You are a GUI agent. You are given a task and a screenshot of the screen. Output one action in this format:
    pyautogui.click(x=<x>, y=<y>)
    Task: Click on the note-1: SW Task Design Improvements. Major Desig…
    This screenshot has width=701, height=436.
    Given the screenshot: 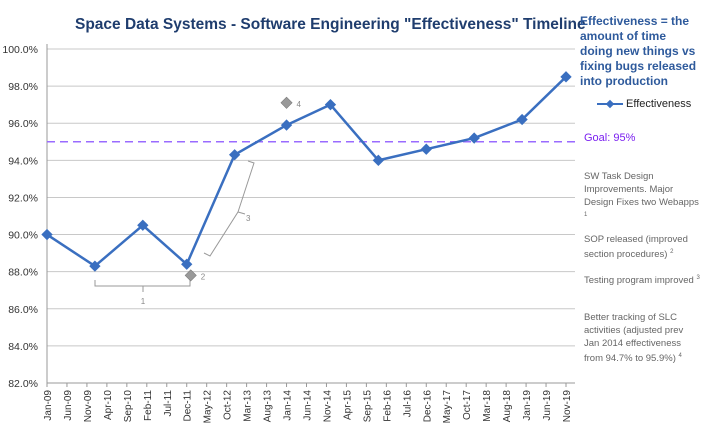 What is the action you would take?
    pyautogui.click(x=641, y=194)
    